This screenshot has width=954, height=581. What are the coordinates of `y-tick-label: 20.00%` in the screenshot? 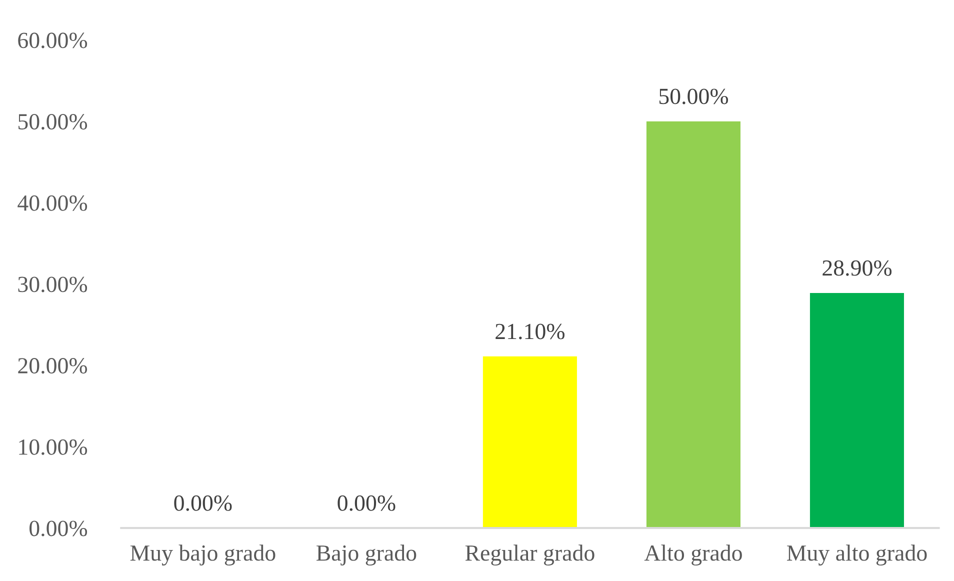 It's located at (53, 366).